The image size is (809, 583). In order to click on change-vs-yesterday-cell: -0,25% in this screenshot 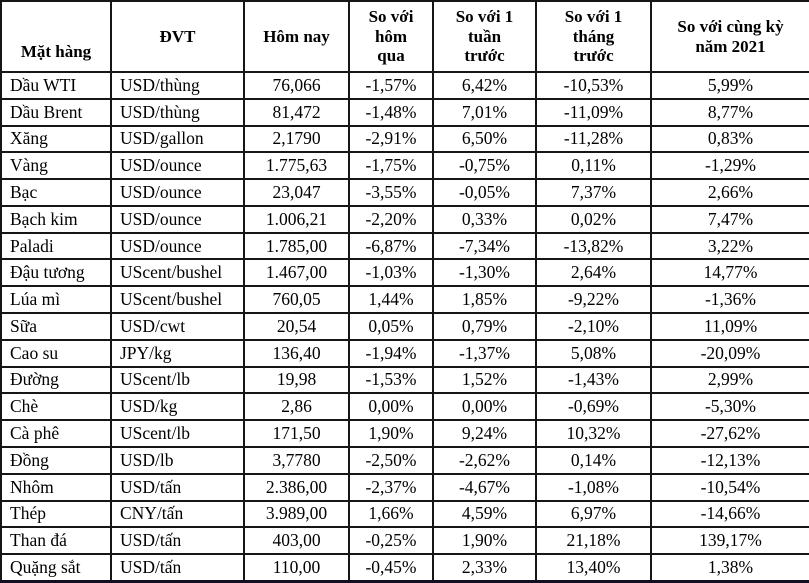, I will do `click(391, 541)`.